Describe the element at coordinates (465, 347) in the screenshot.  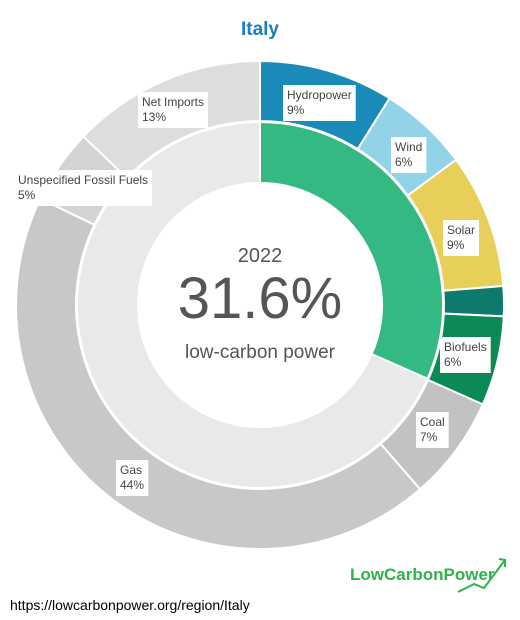
I see `label-name: Biofuels` at that location.